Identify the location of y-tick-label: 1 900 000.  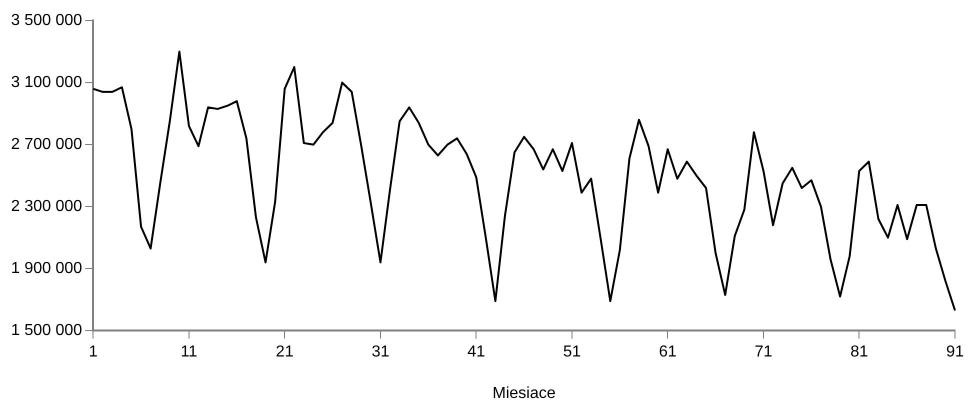
(46, 269).